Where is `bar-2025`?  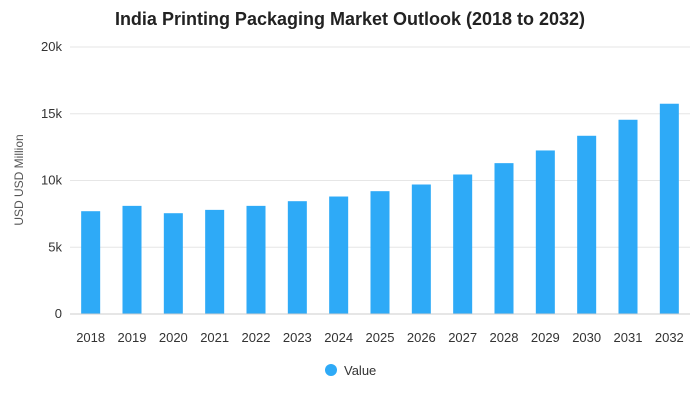 bar-2025 is located at coordinates (380, 252).